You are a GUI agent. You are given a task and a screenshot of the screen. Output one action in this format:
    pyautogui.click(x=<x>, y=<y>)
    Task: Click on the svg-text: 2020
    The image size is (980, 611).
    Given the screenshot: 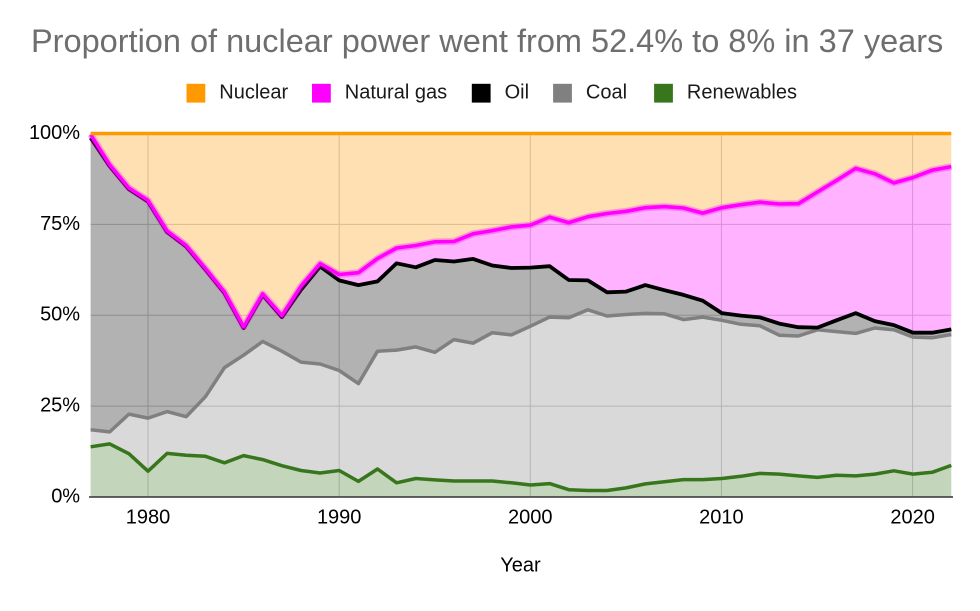 What is the action you would take?
    pyautogui.click(x=912, y=518)
    